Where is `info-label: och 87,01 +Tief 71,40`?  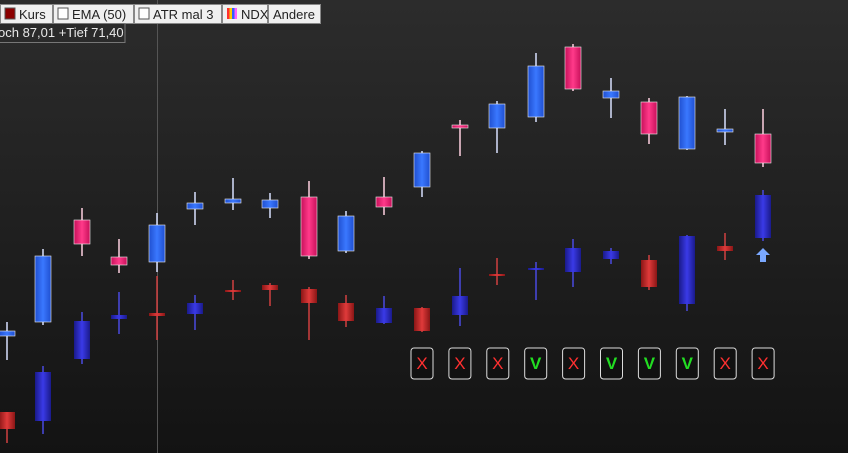
info-label: och 87,01 +Tief 71,40 is located at coordinates (62, 32).